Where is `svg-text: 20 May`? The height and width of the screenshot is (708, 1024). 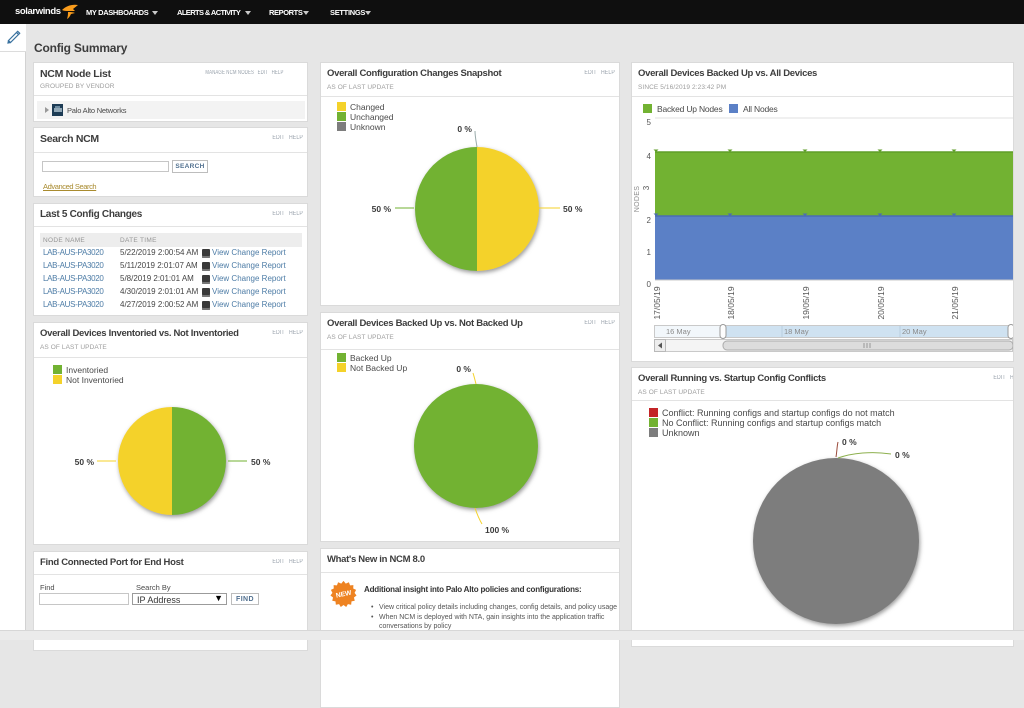 svg-text: 20 May is located at coordinates (914, 331).